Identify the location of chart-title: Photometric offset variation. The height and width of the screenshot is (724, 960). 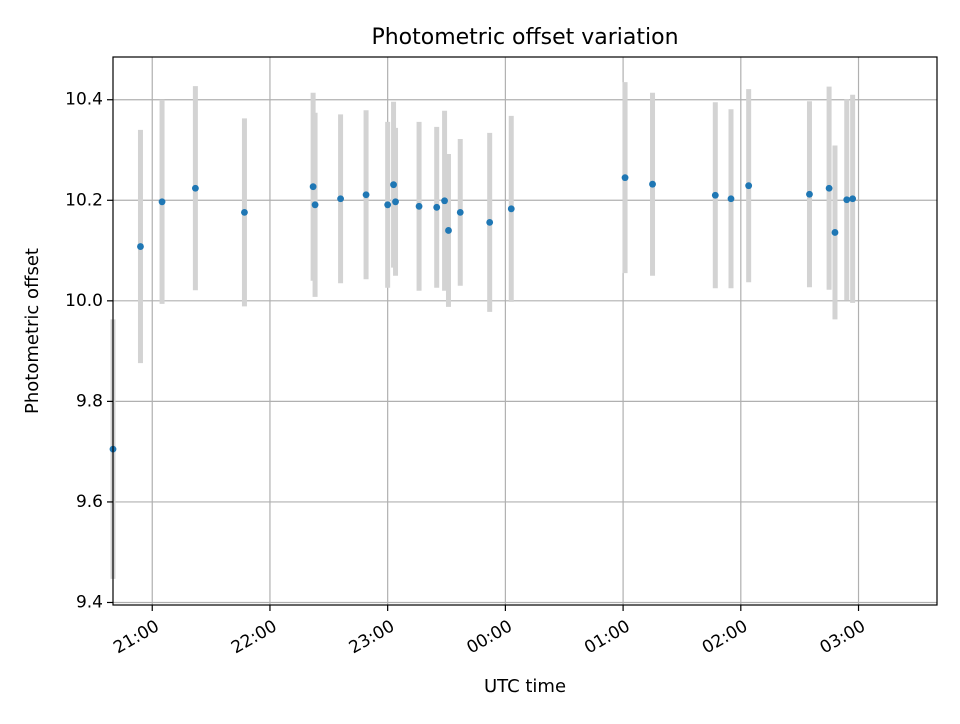
(524, 37).